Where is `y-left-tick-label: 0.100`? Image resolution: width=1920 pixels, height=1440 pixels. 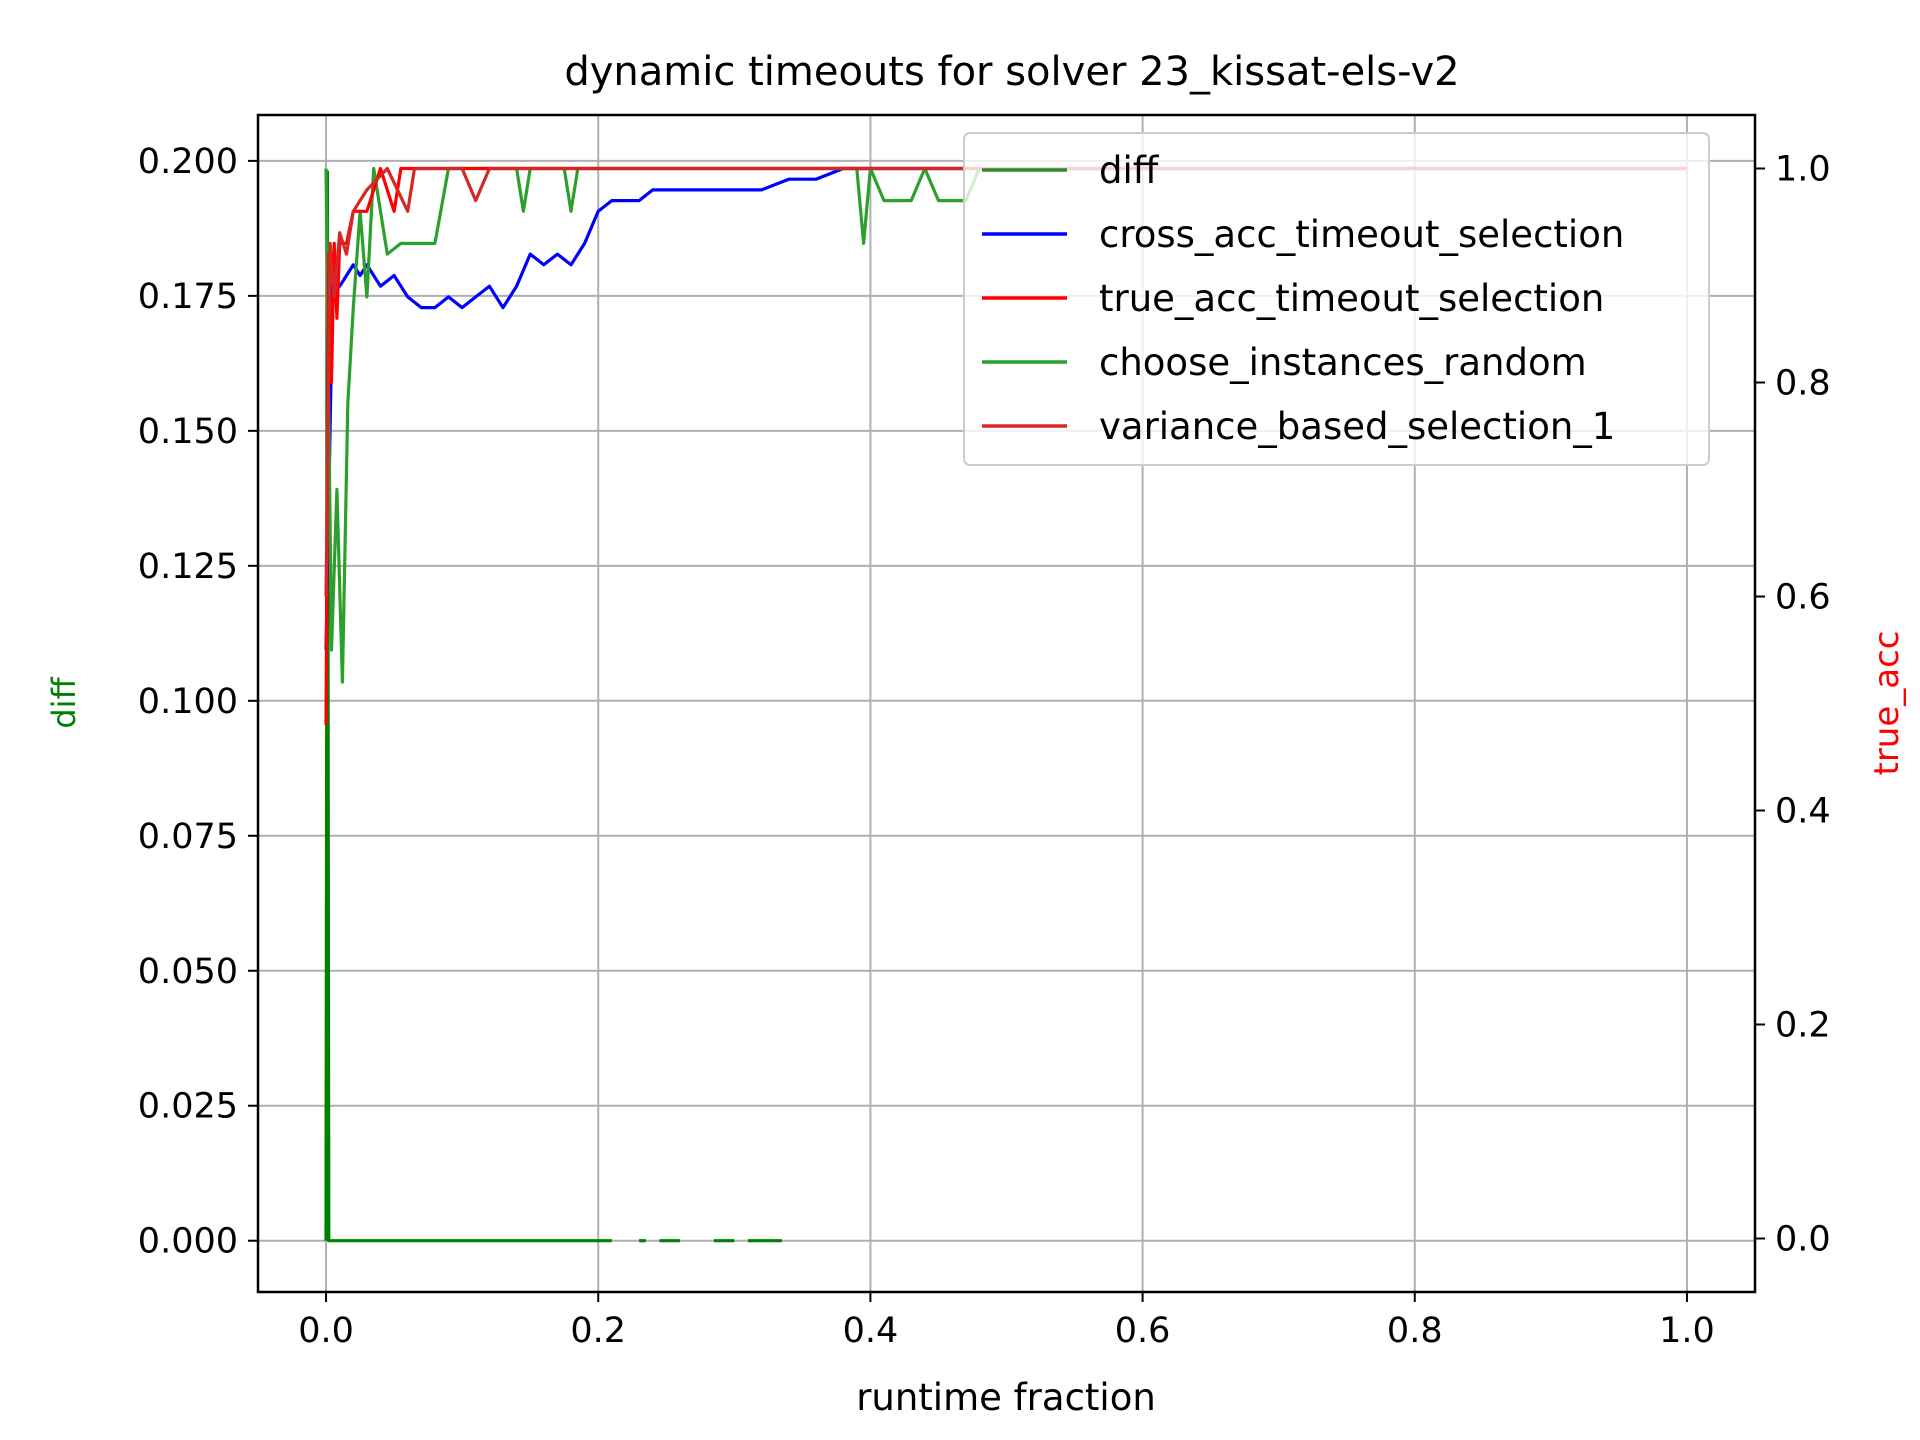
y-left-tick-label: 0.100 is located at coordinates (188, 702).